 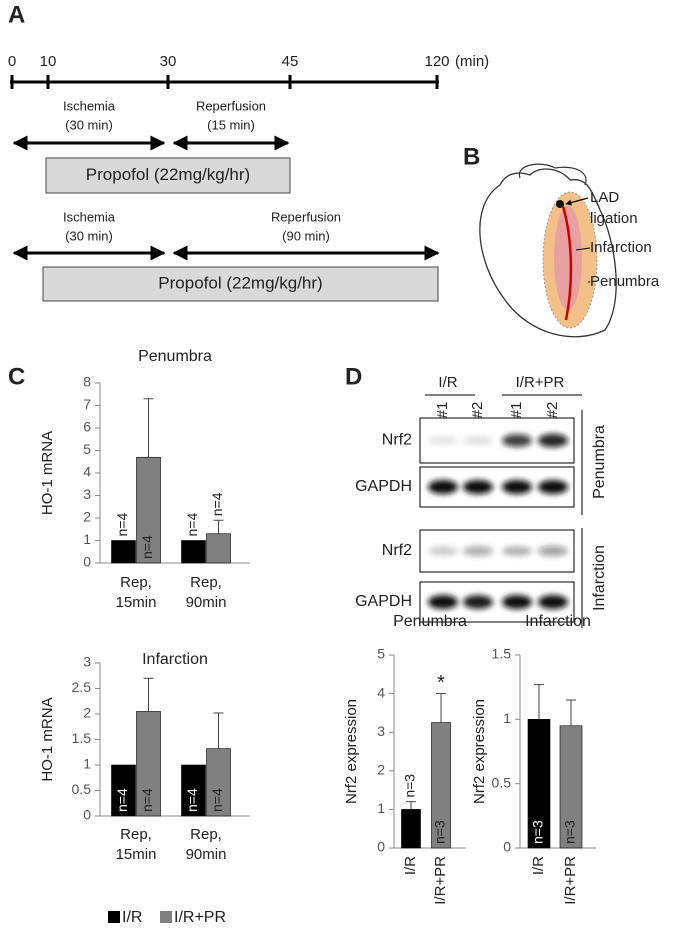 What do you see at coordinates (87, 382) in the screenshot?
I see `y-tick-label: 8` at bounding box center [87, 382].